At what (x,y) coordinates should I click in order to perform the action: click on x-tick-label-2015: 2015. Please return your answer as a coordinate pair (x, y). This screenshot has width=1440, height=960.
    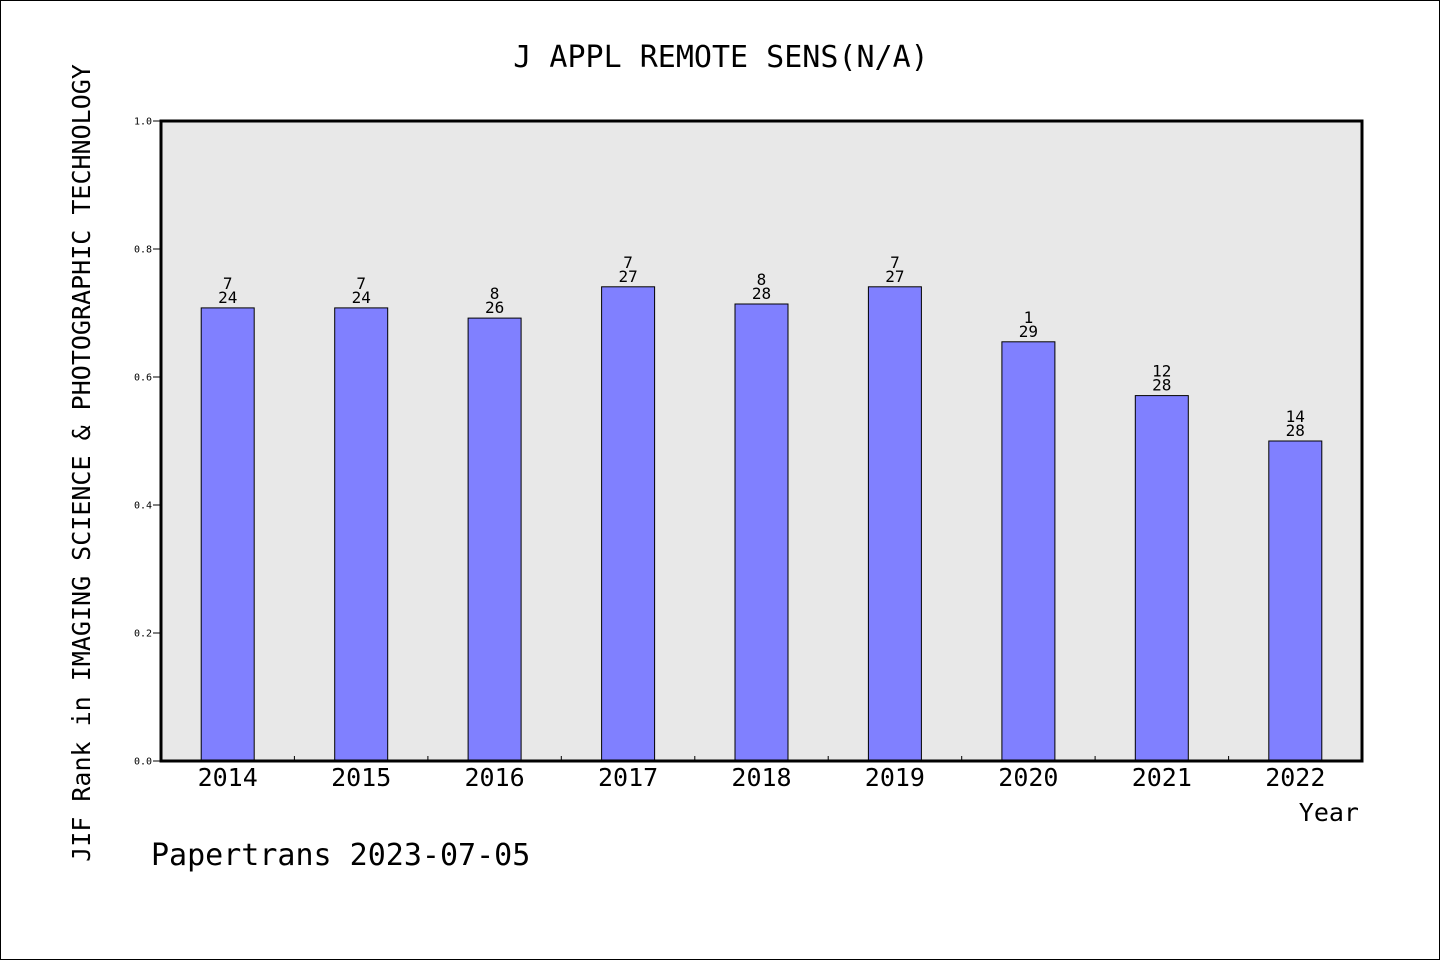
    Looking at the image, I should click on (361, 777).